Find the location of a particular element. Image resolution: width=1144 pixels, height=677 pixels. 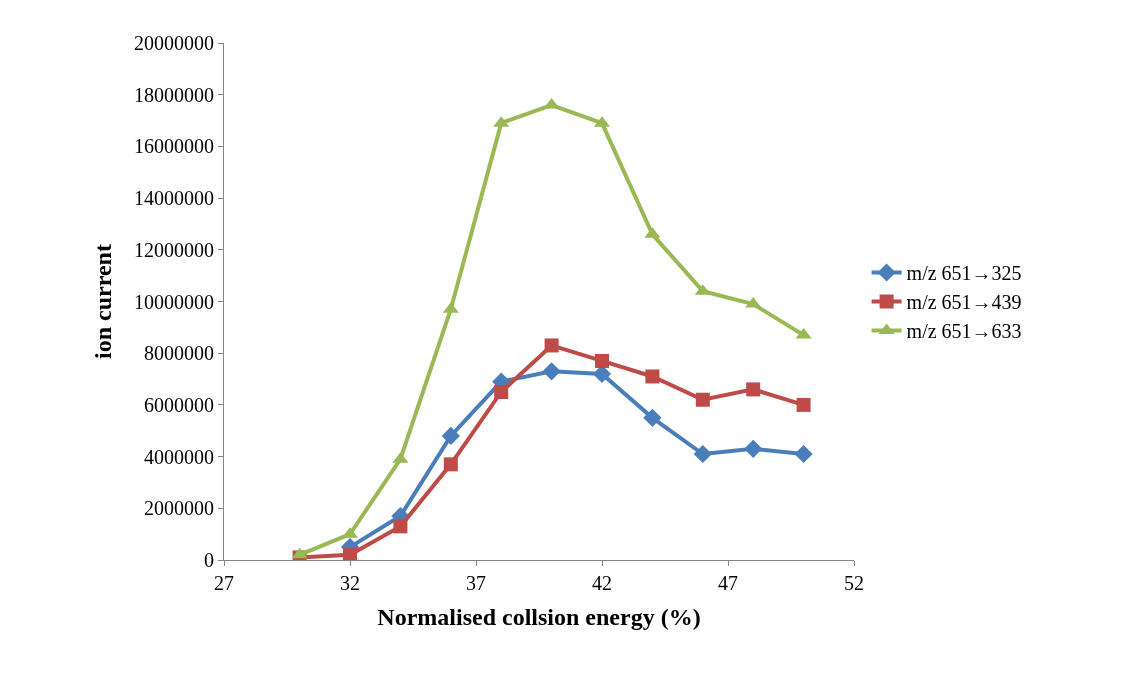

x-tick-label: 52 is located at coordinates (854, 583).